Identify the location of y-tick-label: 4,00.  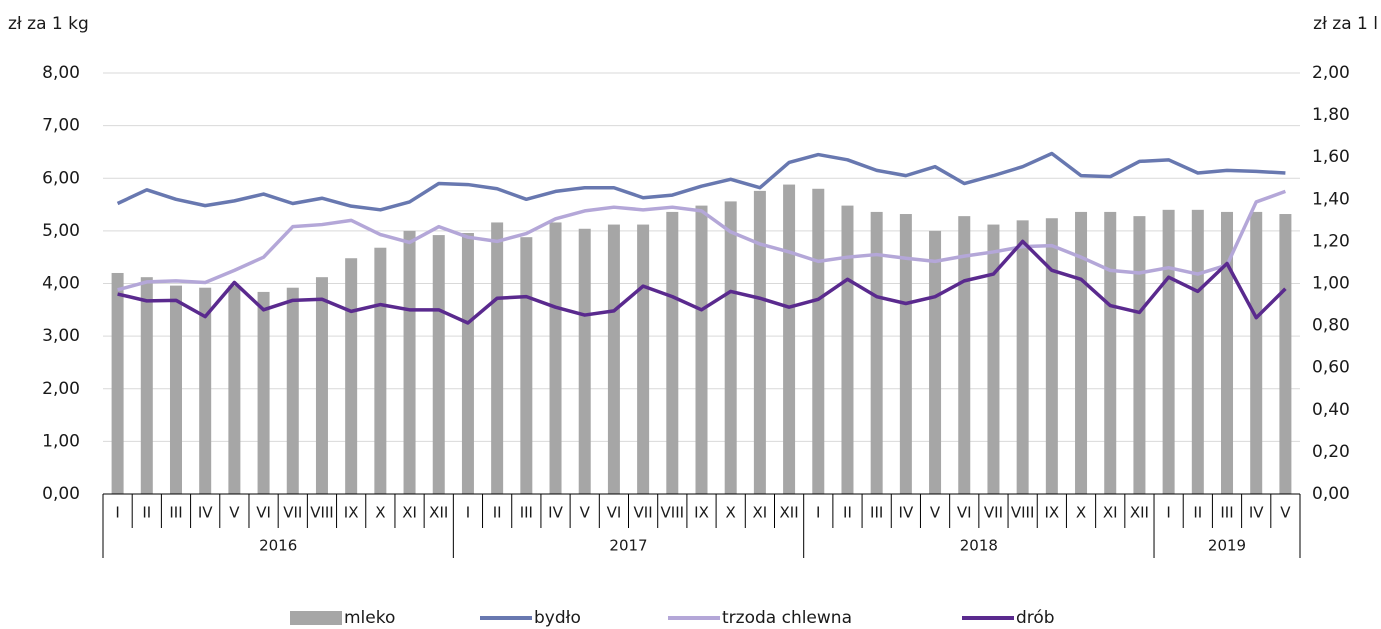
(61, 284).